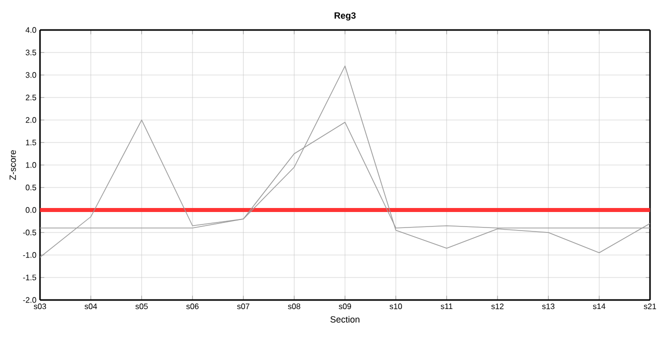 The image size is (660, 360). Describe the element at coordinates (345, 16) in the screenshot. I see `chart-title: Reg3` at that location.